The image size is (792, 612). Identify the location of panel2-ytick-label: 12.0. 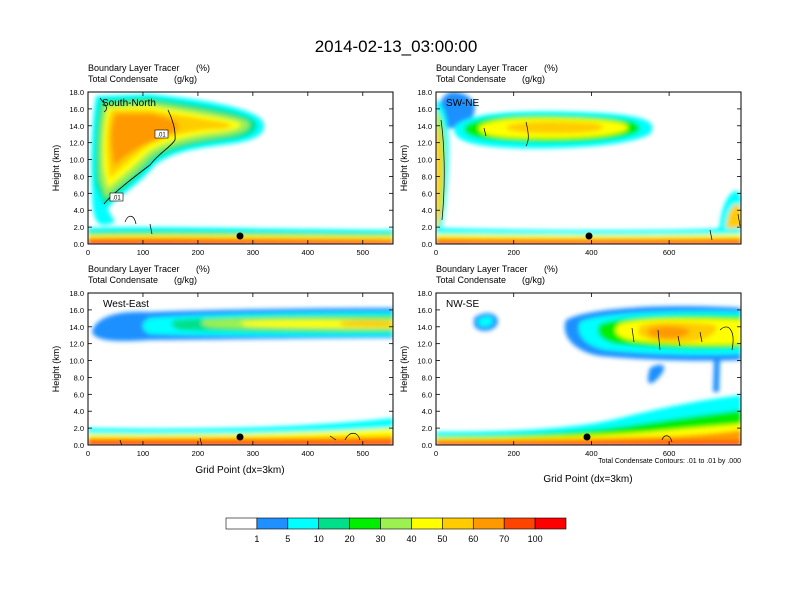
(424, 143).